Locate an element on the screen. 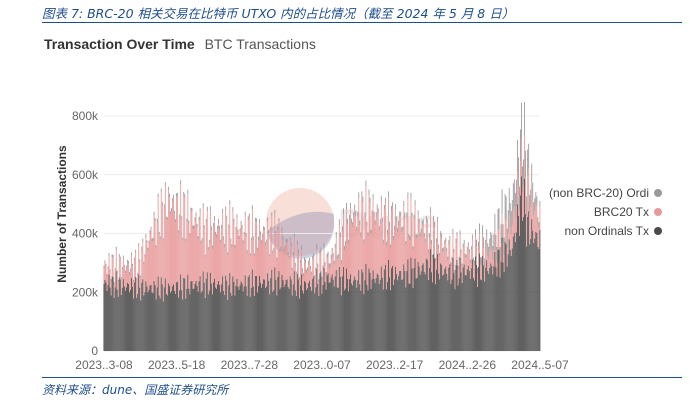 The image size is (694, 401). y-axis: 0 200k 400k 600k 800k is located at coordinates (85, 233).